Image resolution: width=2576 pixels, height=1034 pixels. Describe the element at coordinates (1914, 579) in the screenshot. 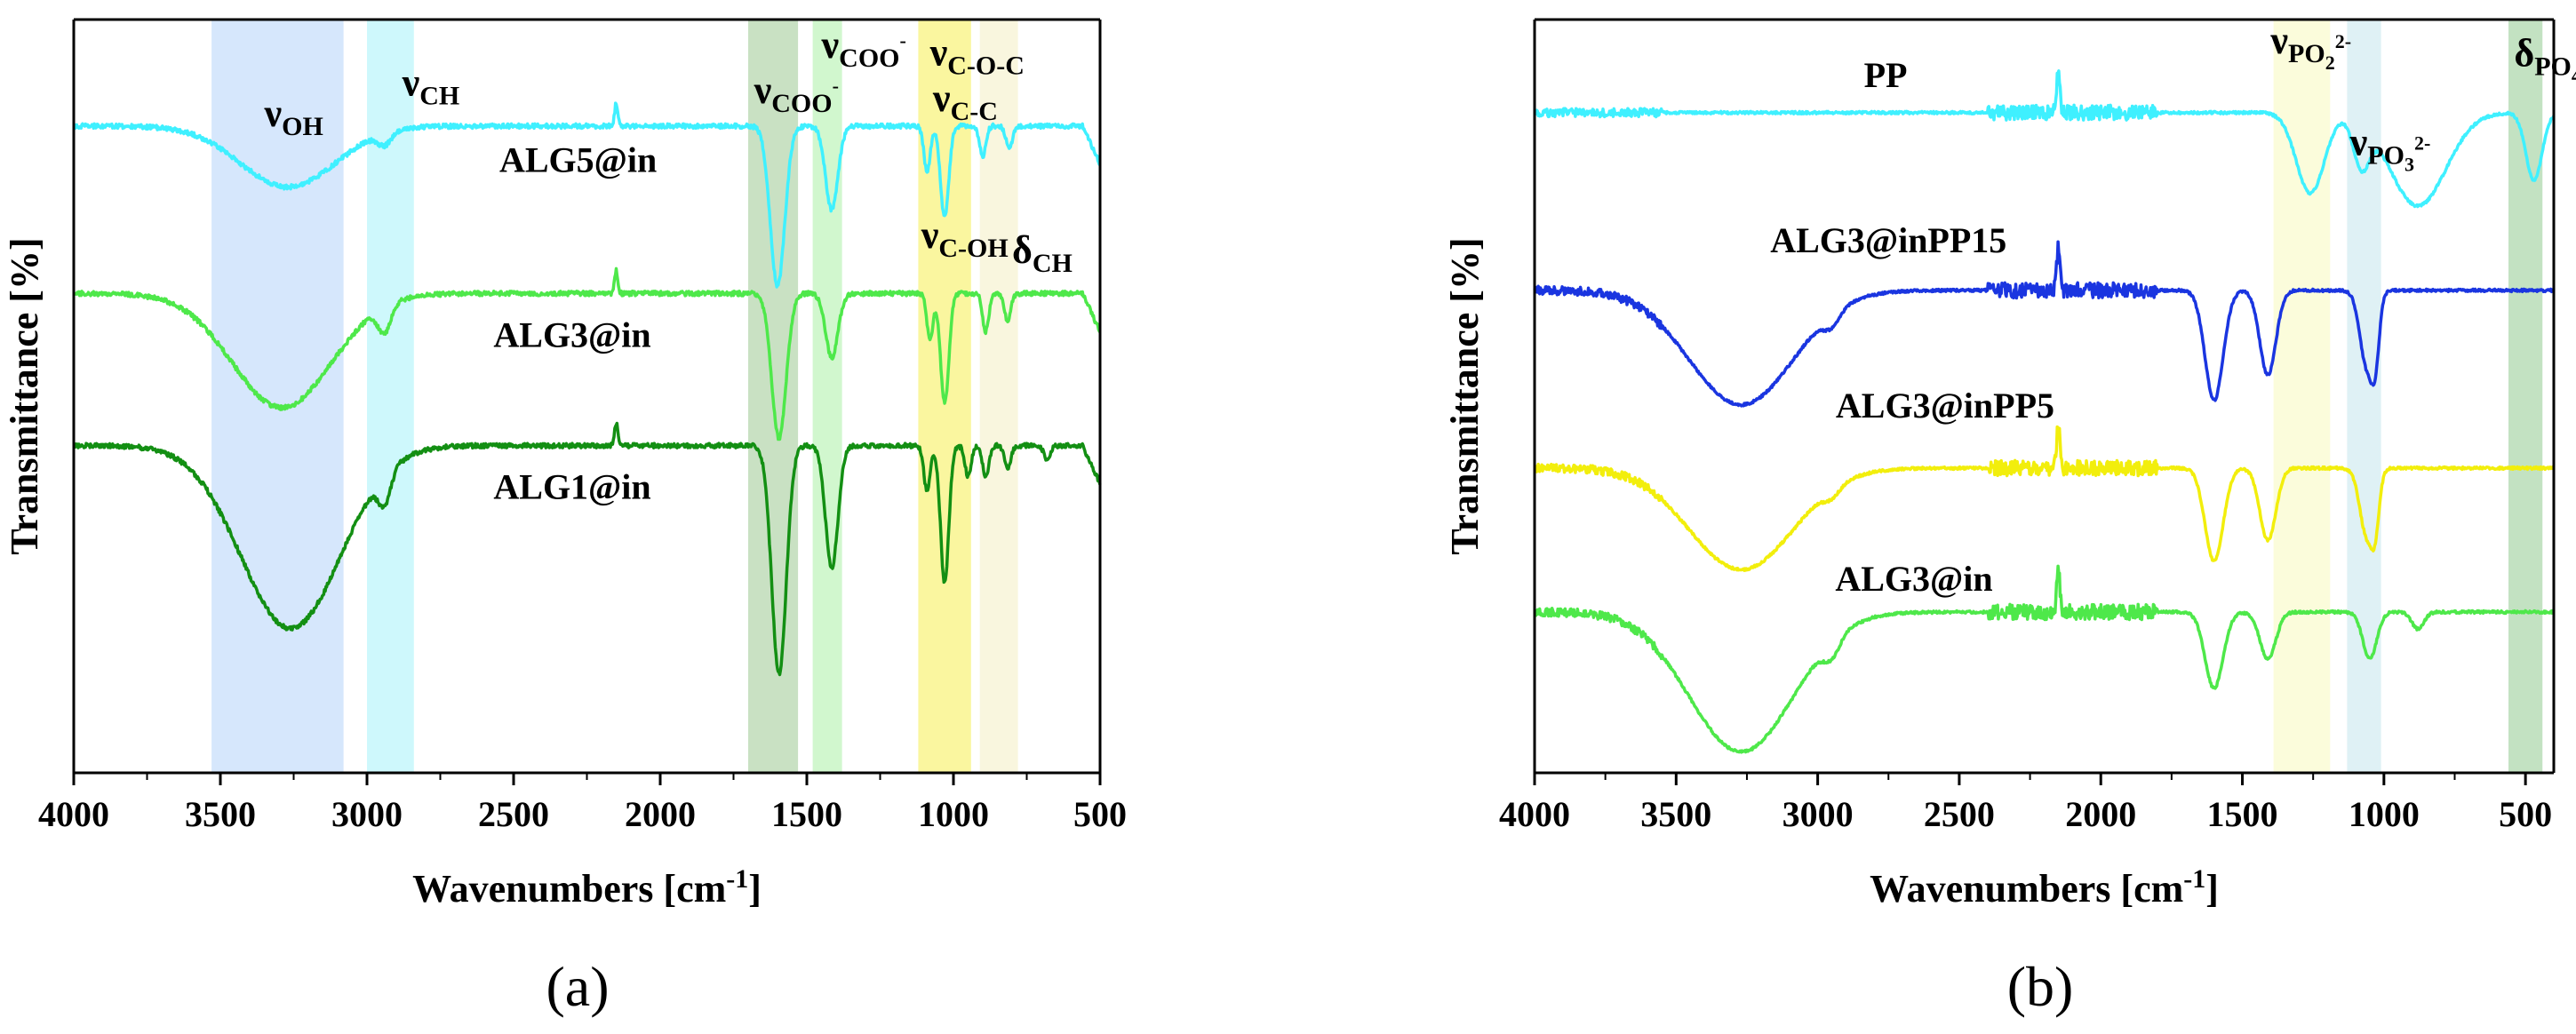

I see `series-label-3: ALG3@in` at that location.